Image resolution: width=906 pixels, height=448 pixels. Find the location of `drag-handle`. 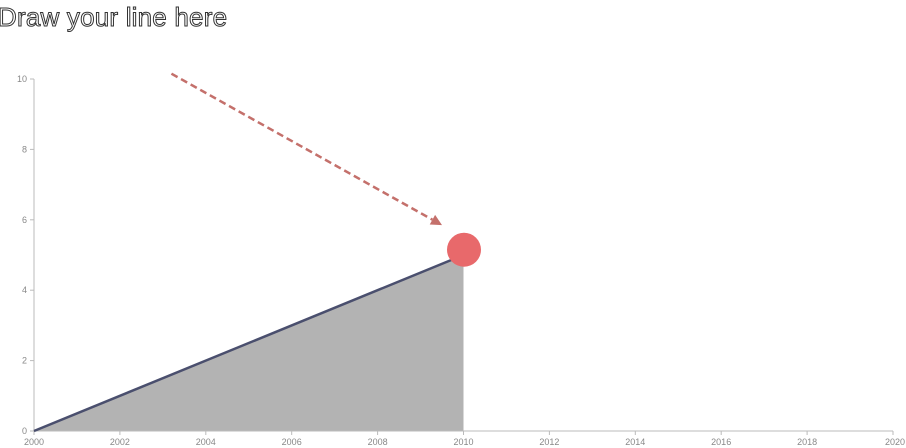

drag-handle is located at coordinates (464, 249).